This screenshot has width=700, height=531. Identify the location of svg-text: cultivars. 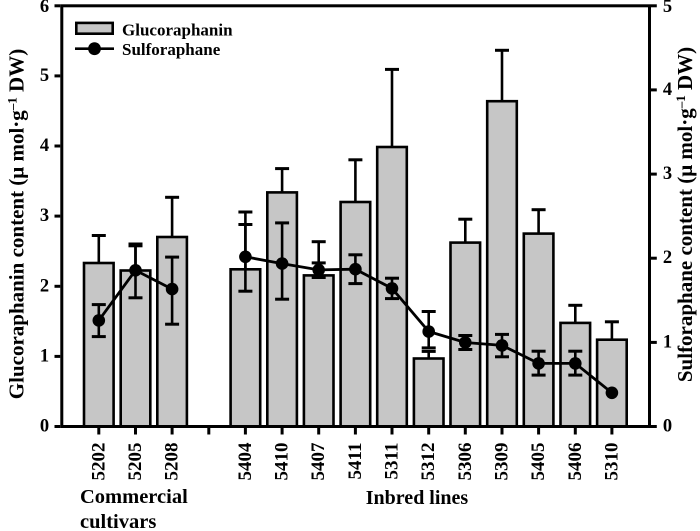
(118, 521).